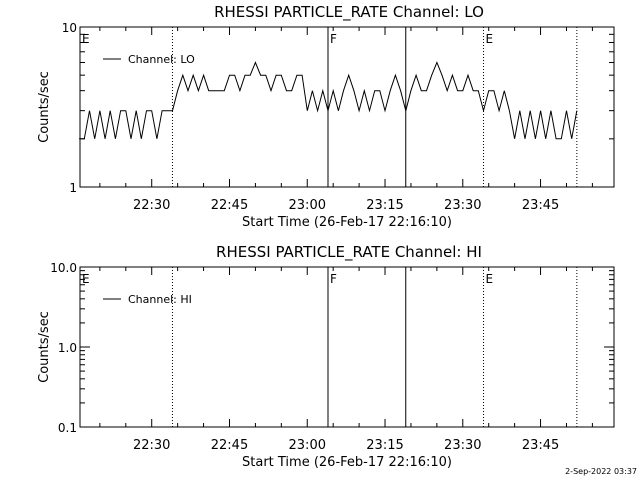 Image resolution: width=640 pixels, height=485 pixels. I want to click on footer-date: 2-Sep-2022 03:37, so click(601, 471).